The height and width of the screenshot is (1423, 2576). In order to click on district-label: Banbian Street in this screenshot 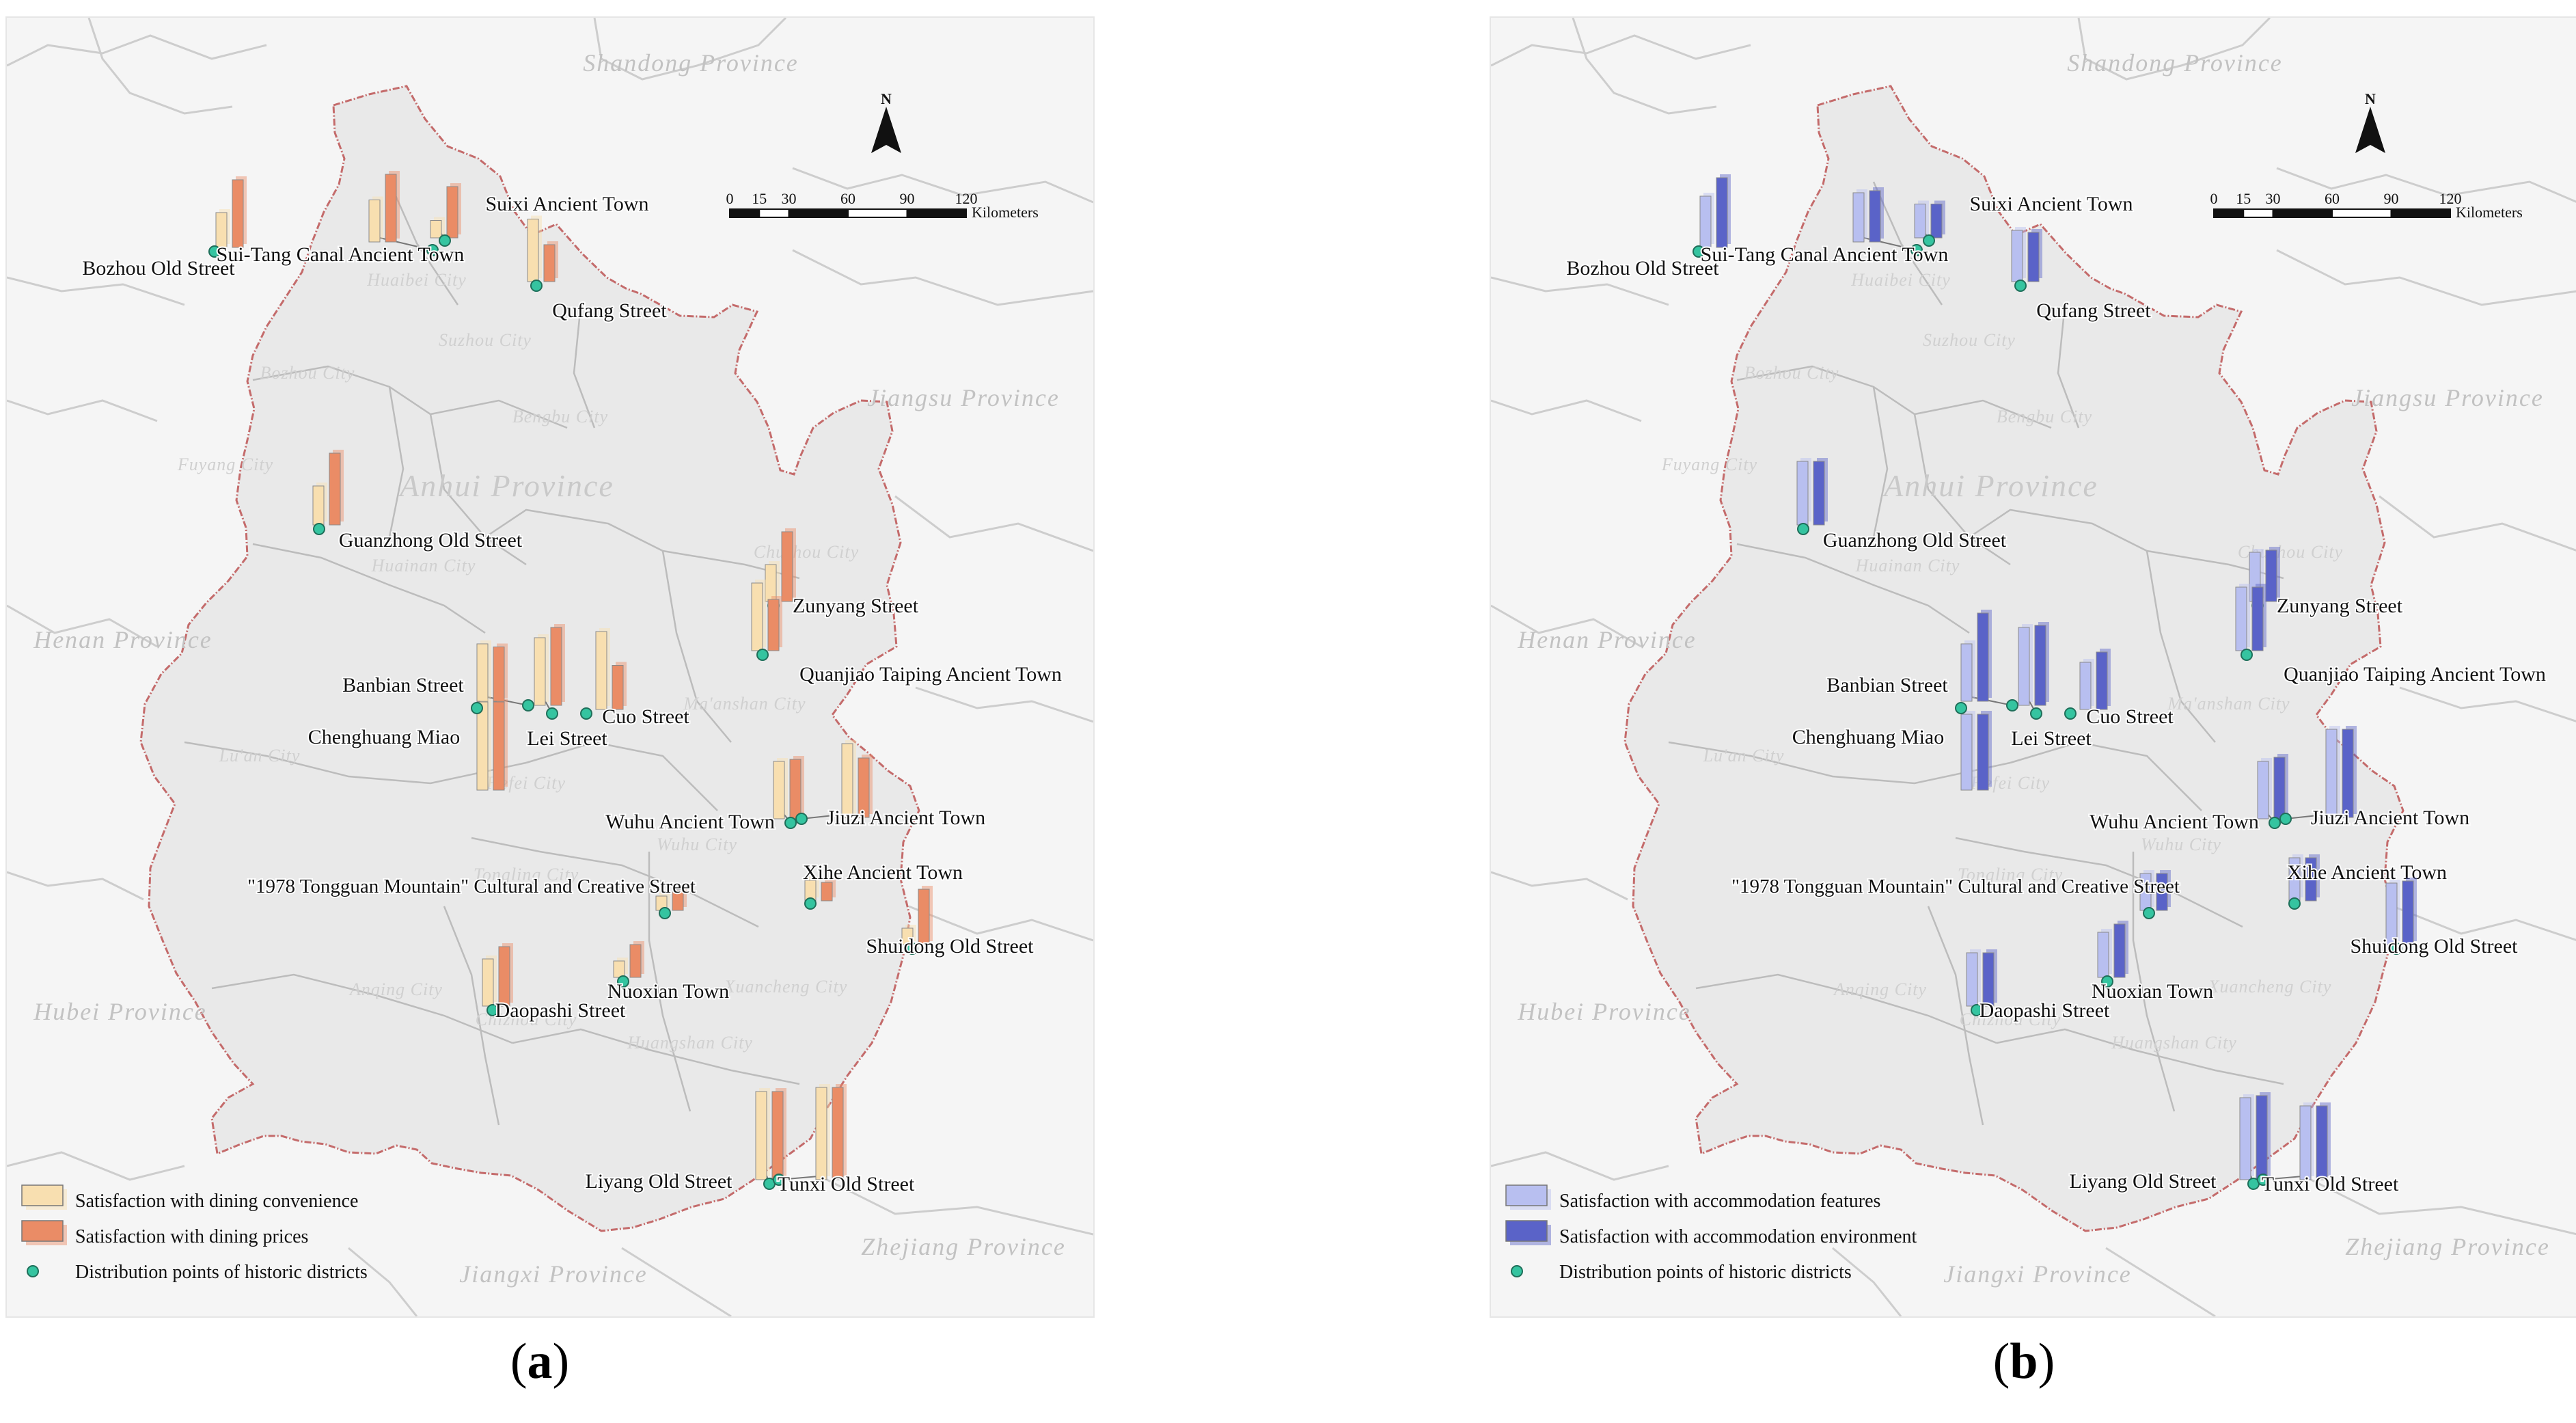, I will do `click(1887, 685)`.